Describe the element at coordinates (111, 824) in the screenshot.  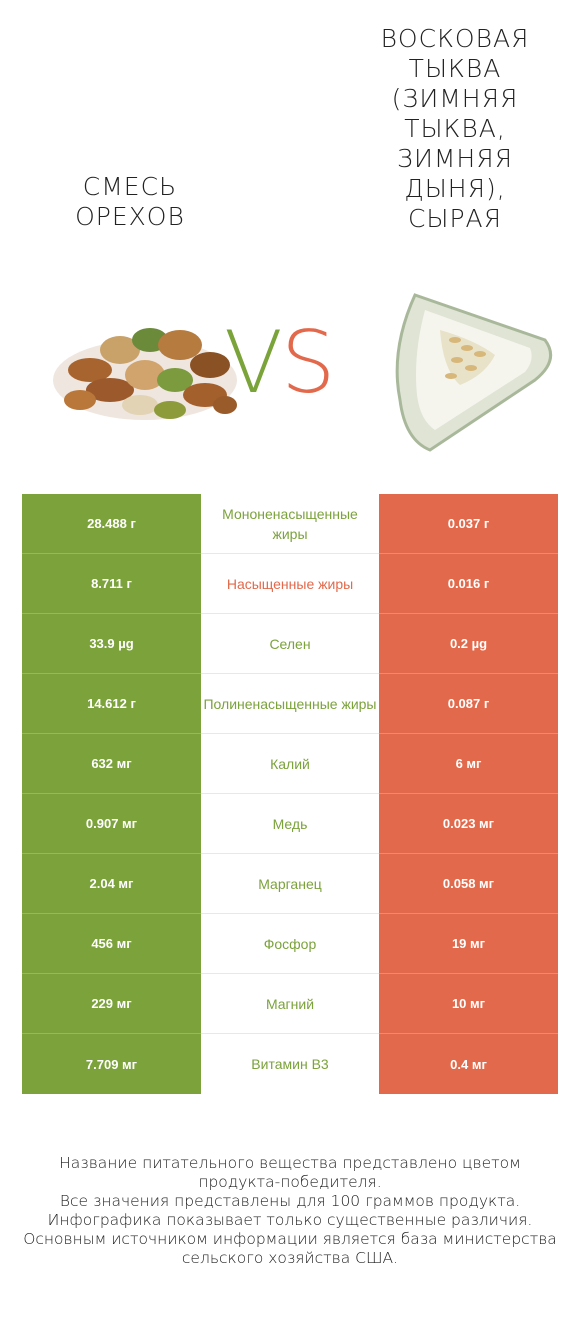
I see `left-value: 0.907 мг` at that location.